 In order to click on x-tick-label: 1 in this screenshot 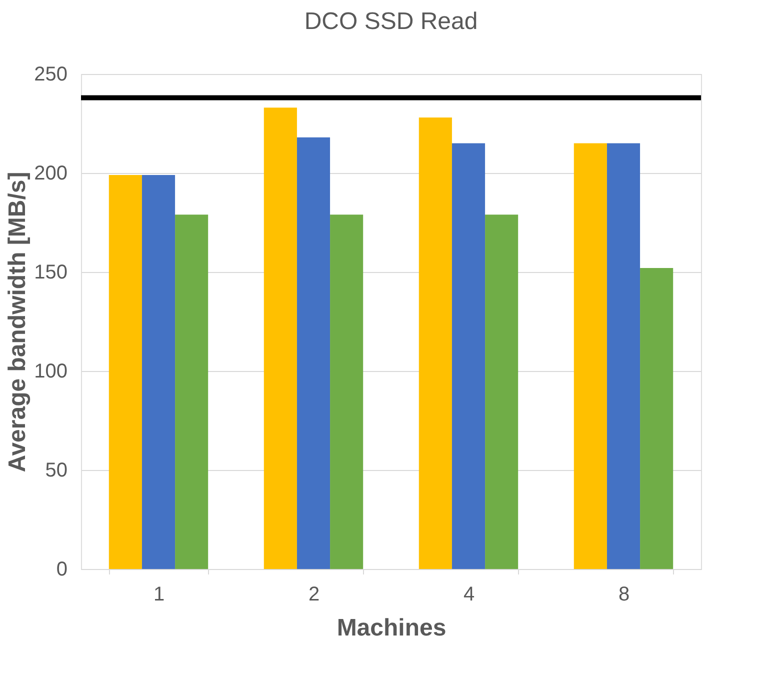, I will do `click(159, 595)`.